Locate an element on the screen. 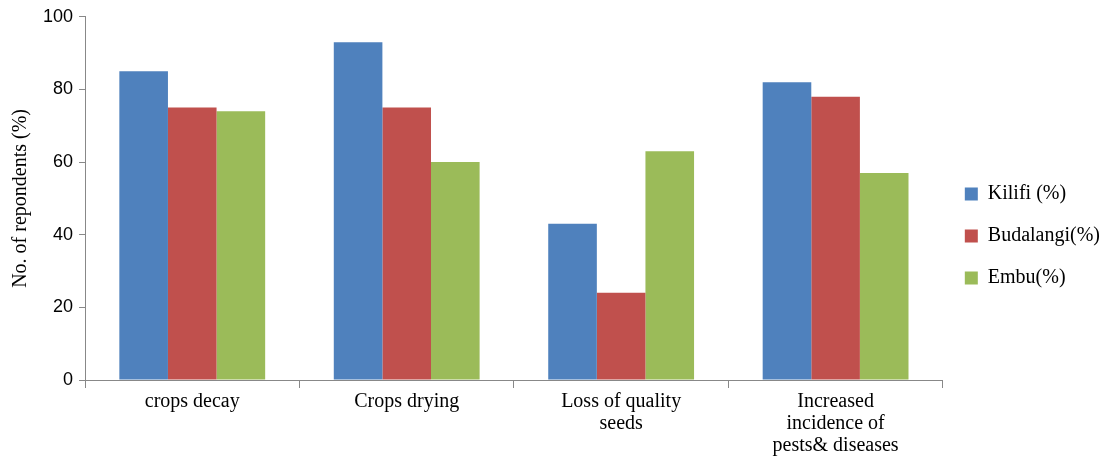  x-tick-label: Increased incidence of pests& diseases is located at coordinates (835, 423).